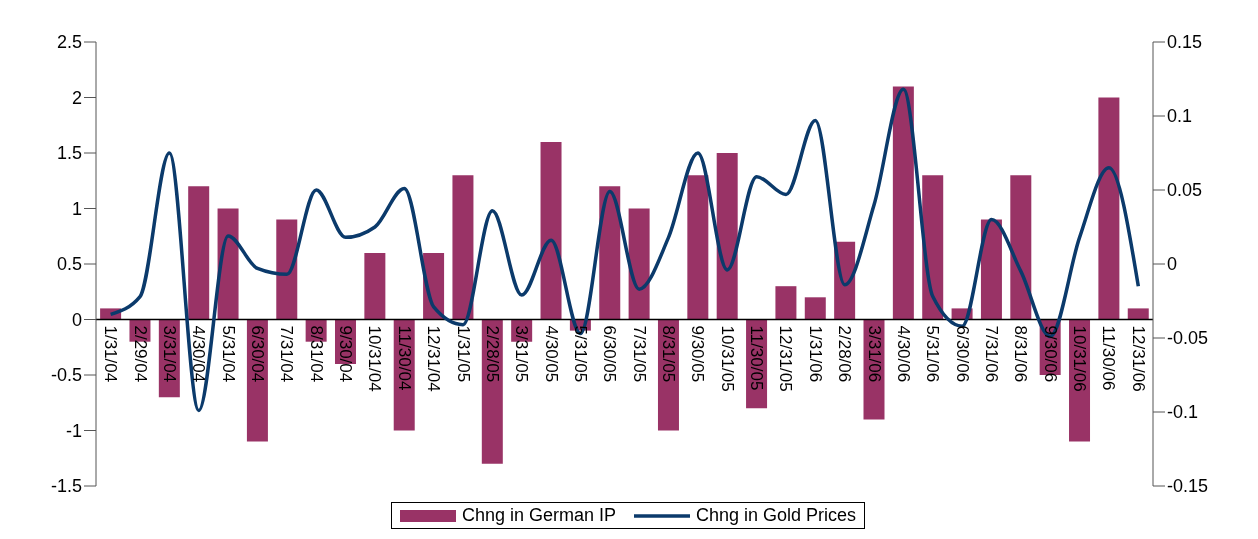 The image size is (1258, 539). What do you see at coordinates (580, 354) in the screenshot?
I see `x-tick-label: 5/31/05` at bounding box center [580, 354].